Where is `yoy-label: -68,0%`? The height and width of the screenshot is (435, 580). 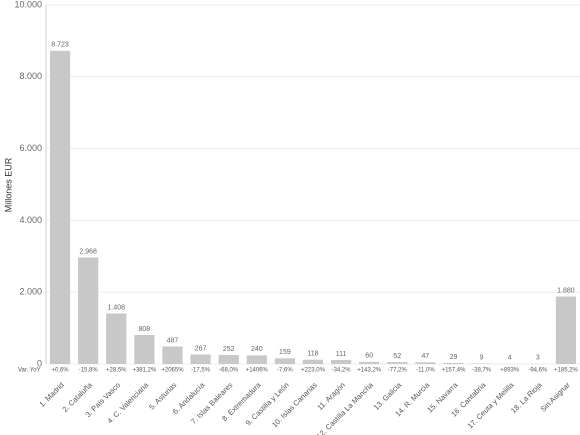 yoy-label: -68,0% is located at coordinates (229, 371).